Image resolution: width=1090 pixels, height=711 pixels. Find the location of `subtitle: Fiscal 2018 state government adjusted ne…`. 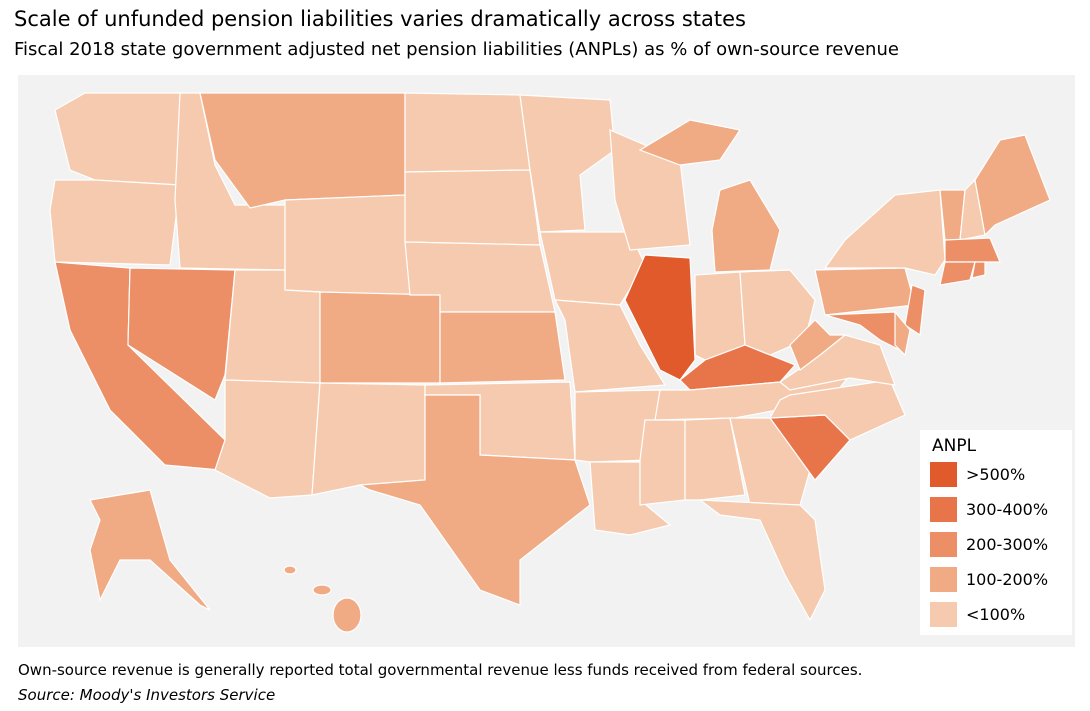

subtitle: Fiscal 2018 state government adjusted ne… is located at coordinates (456, 49).